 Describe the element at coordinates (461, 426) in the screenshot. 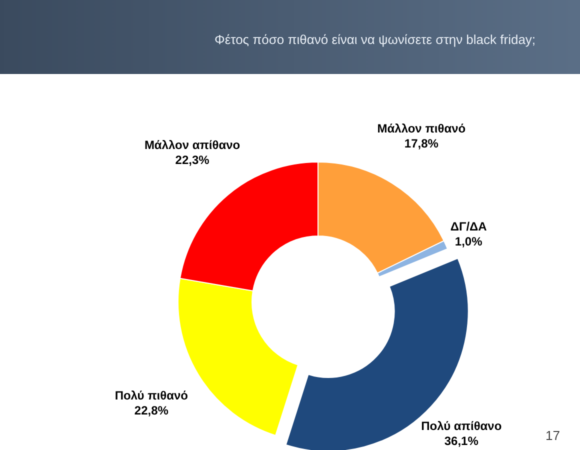

I see `slice-label: Πολύ απίθανο` at that location.